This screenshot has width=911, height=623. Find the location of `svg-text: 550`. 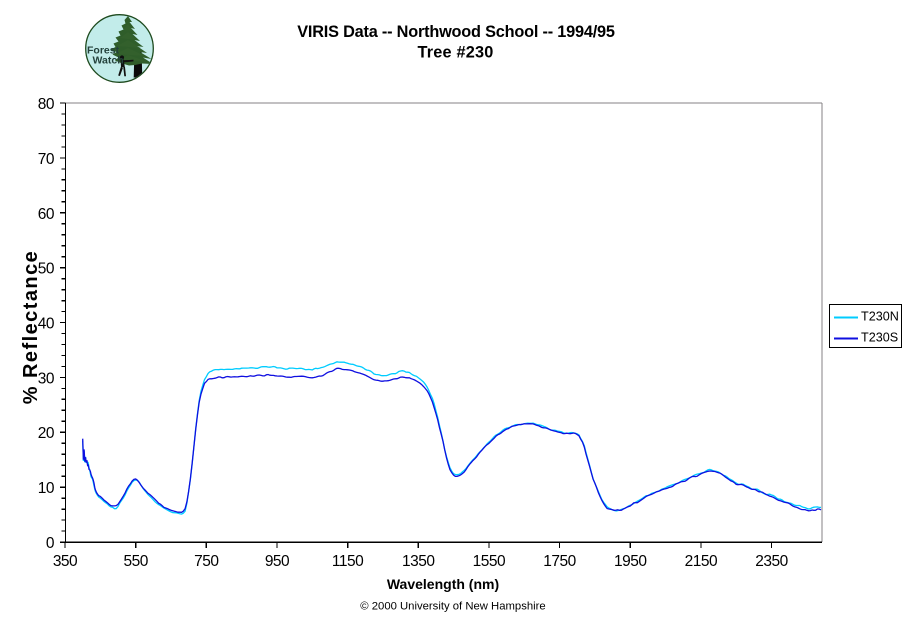

svg-text: 550 is located at coordinates (136, 561).